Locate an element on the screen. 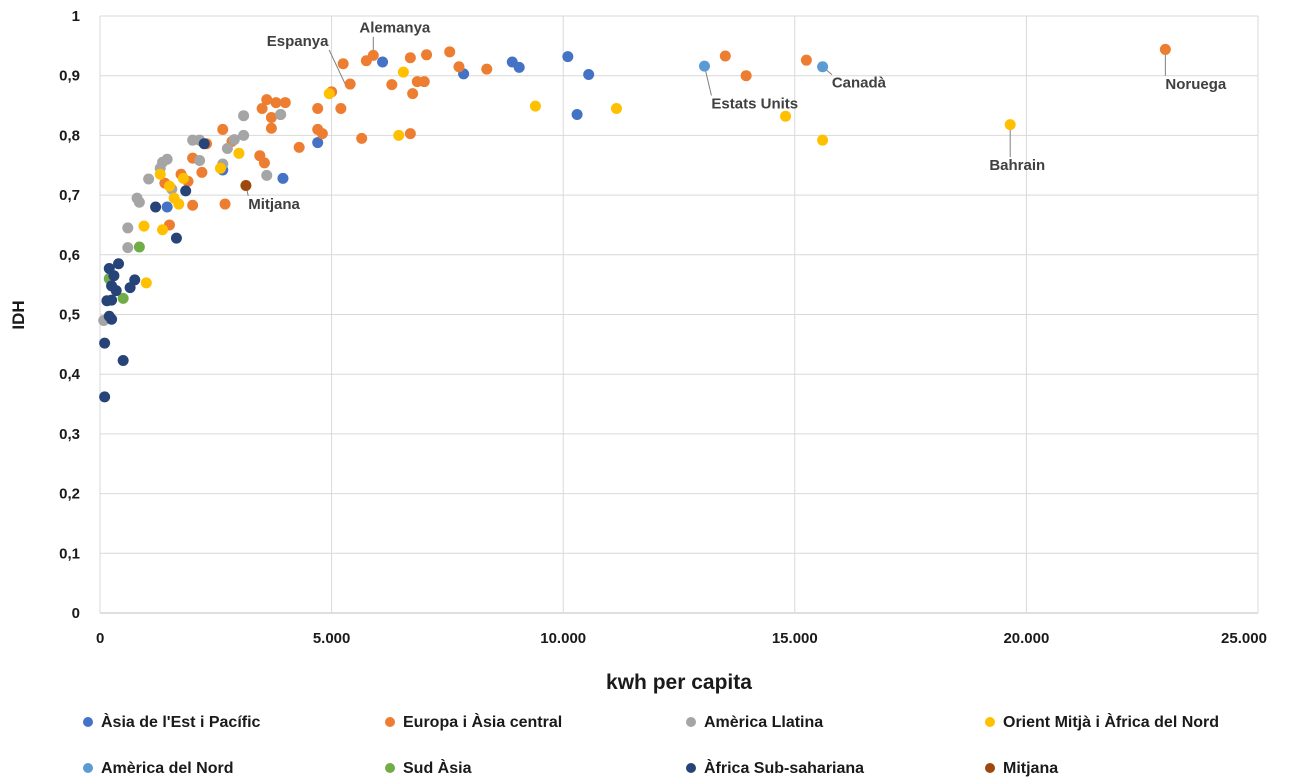  legend-item: Europa i Àsia central is located at coordinates (473, 721).